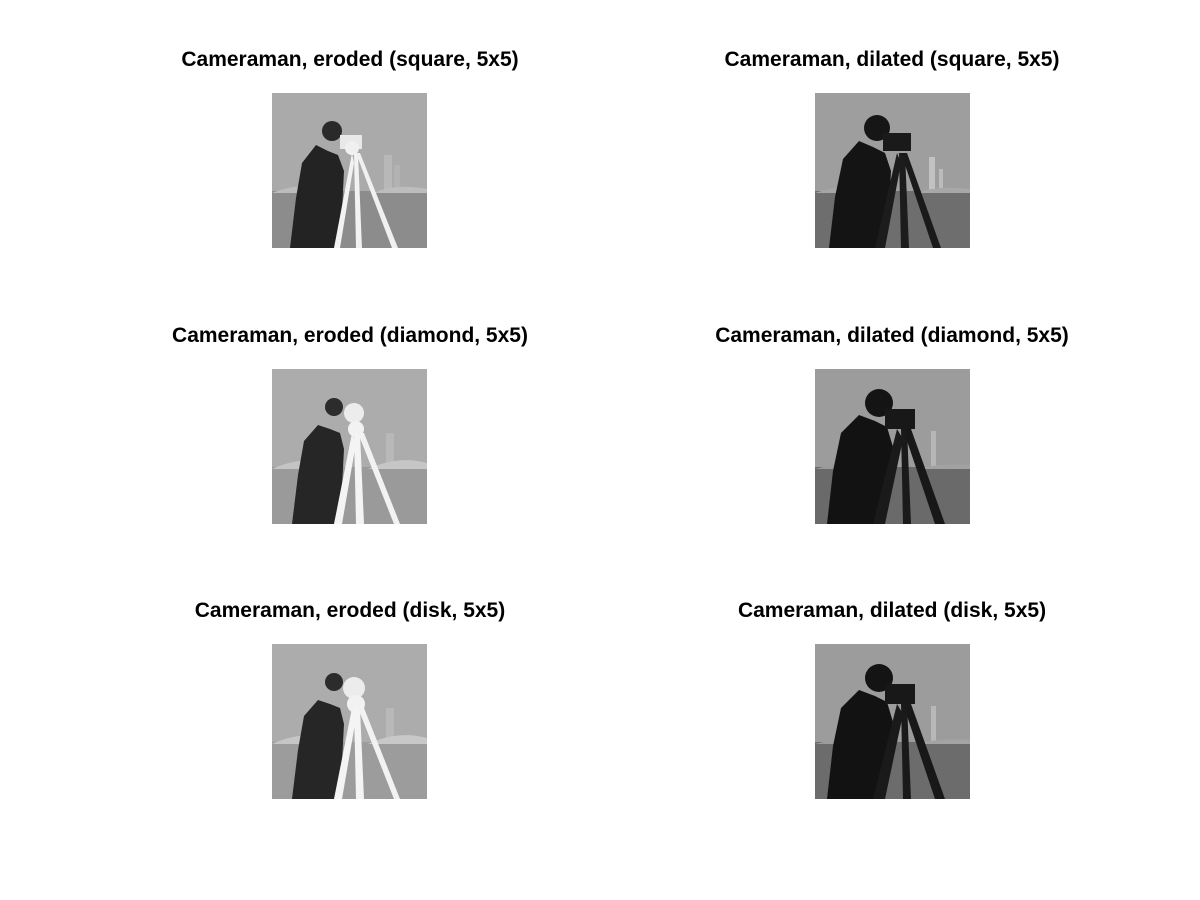 This screenshot has height=900, width=1200. Describe the element at coordinates (892, 610) in the screenshot. I see `panel-title: Cameraman, dilated (disk, 5x5)` at that location.